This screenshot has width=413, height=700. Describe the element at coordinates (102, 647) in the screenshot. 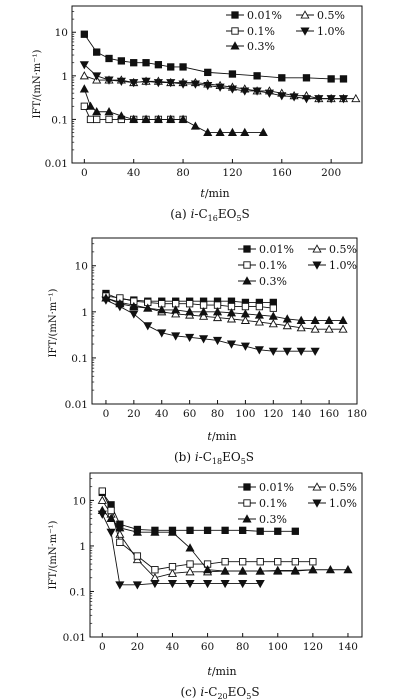

I see `x-tick-label: 0` at that location.